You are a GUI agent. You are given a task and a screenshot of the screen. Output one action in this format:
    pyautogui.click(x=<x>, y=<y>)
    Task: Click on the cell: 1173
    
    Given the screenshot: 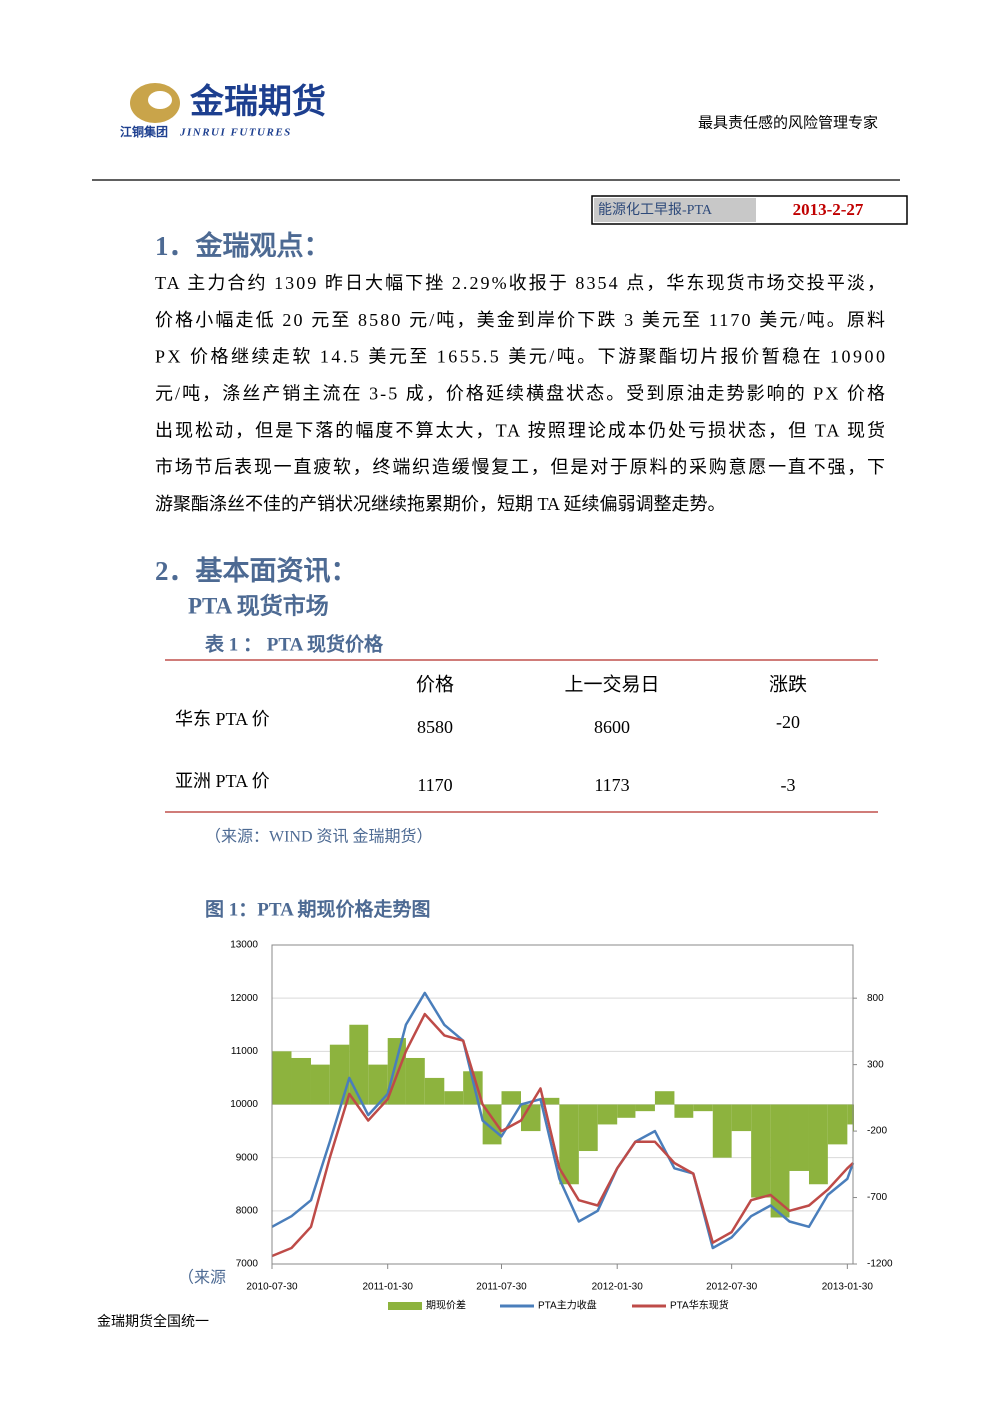 What is the action you would take?
    pyautogui.click(x=611, y=785)
    